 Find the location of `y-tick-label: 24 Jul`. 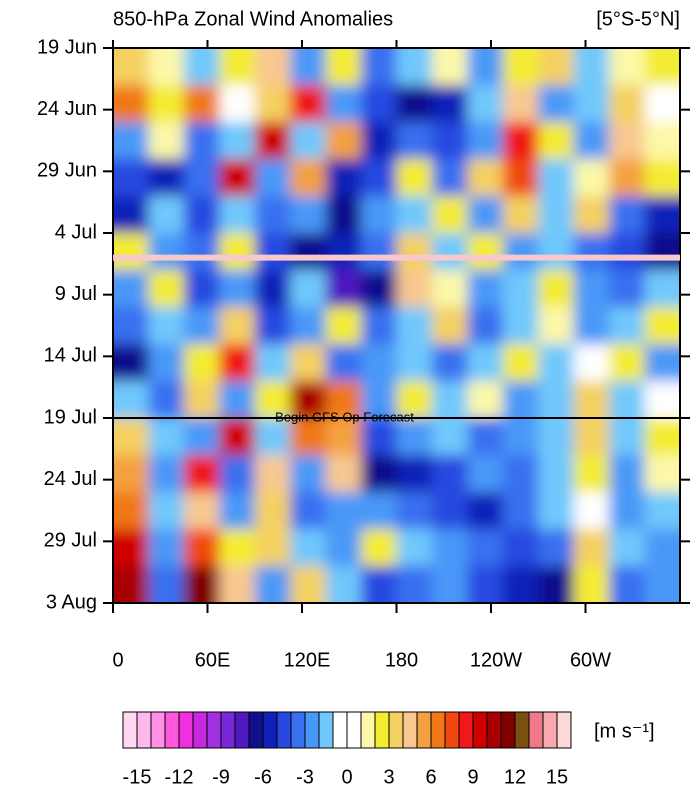

y-tick-label: 24 Jul is located at coordinates (70, 479).